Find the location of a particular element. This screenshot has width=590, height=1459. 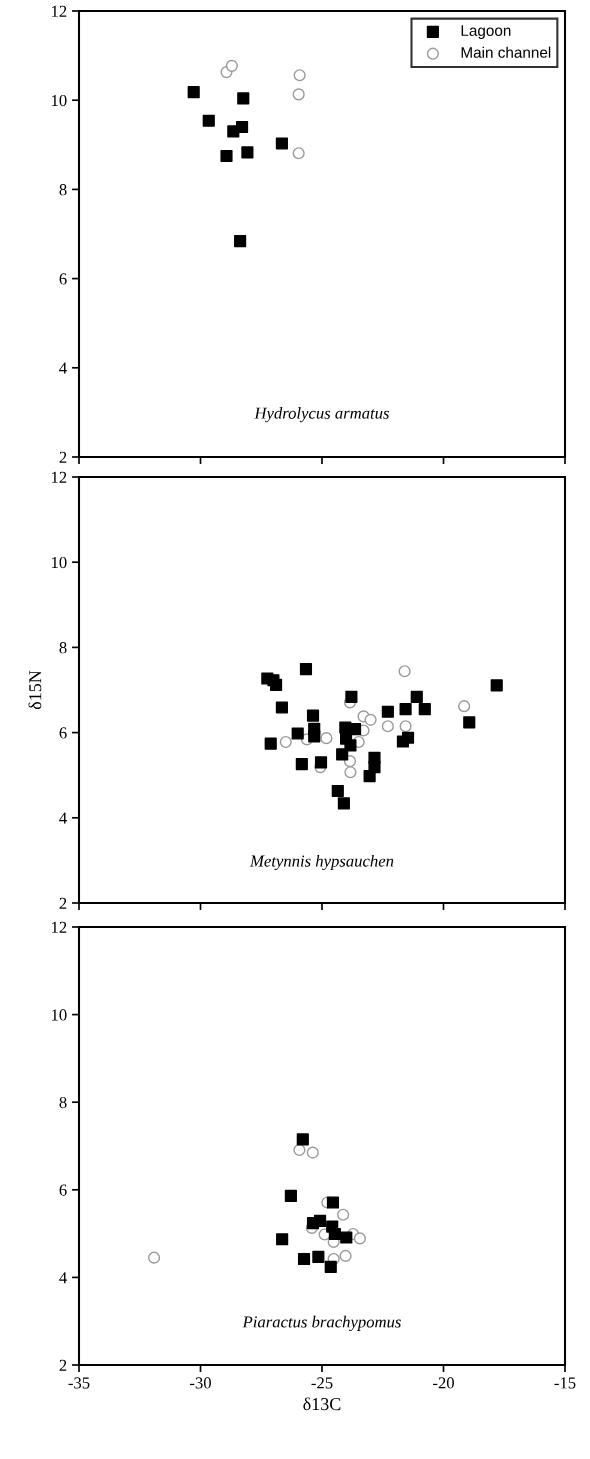

legend-label: Main channel is located at coordinates (506, 52).